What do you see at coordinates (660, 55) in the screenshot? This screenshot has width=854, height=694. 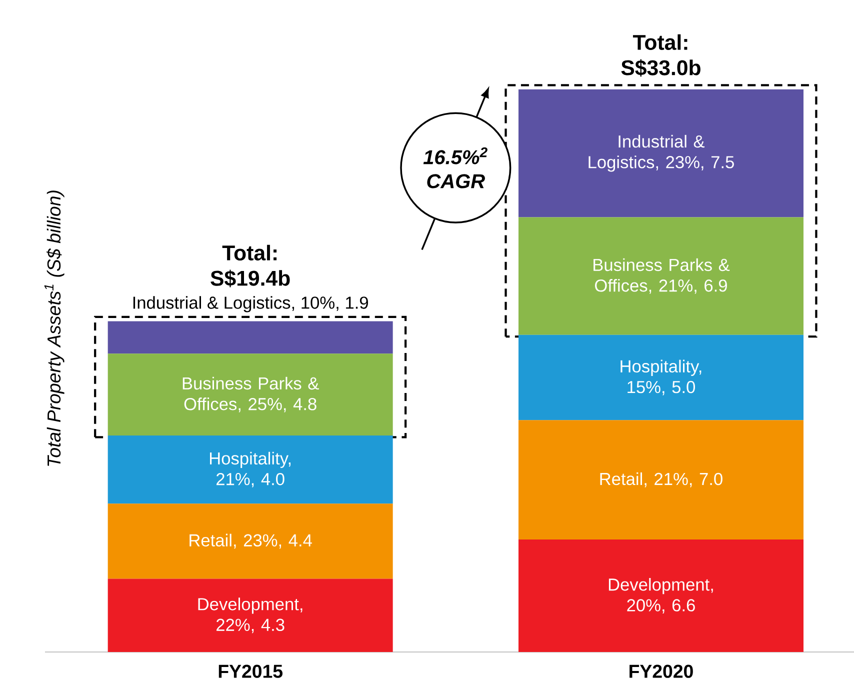 I see `total-label: Total: S$33.0b` at bounding box center [660, 55].